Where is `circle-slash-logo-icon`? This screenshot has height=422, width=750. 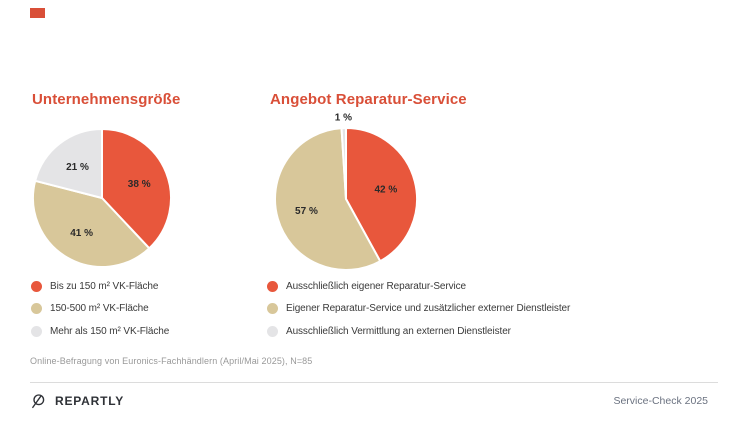
circle-slash-logo-icon is located at coordinates (38, 401).